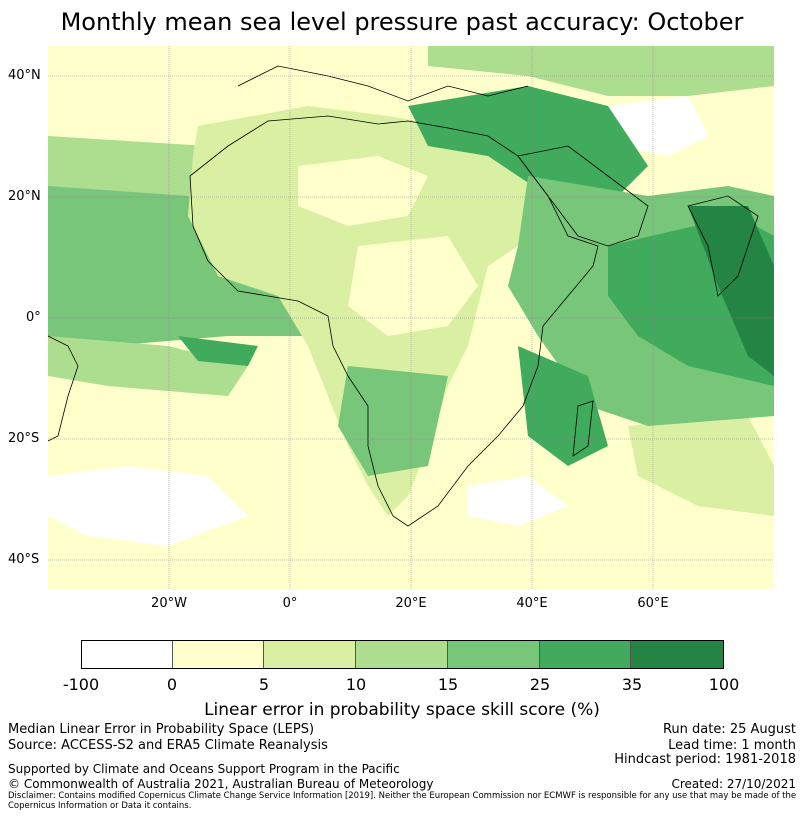 This screenshot has width=804, height=816. What do you see at coordinates (658, 126) in the screenshot?
I see `region-asia-white` at bounding box center [658, 126].